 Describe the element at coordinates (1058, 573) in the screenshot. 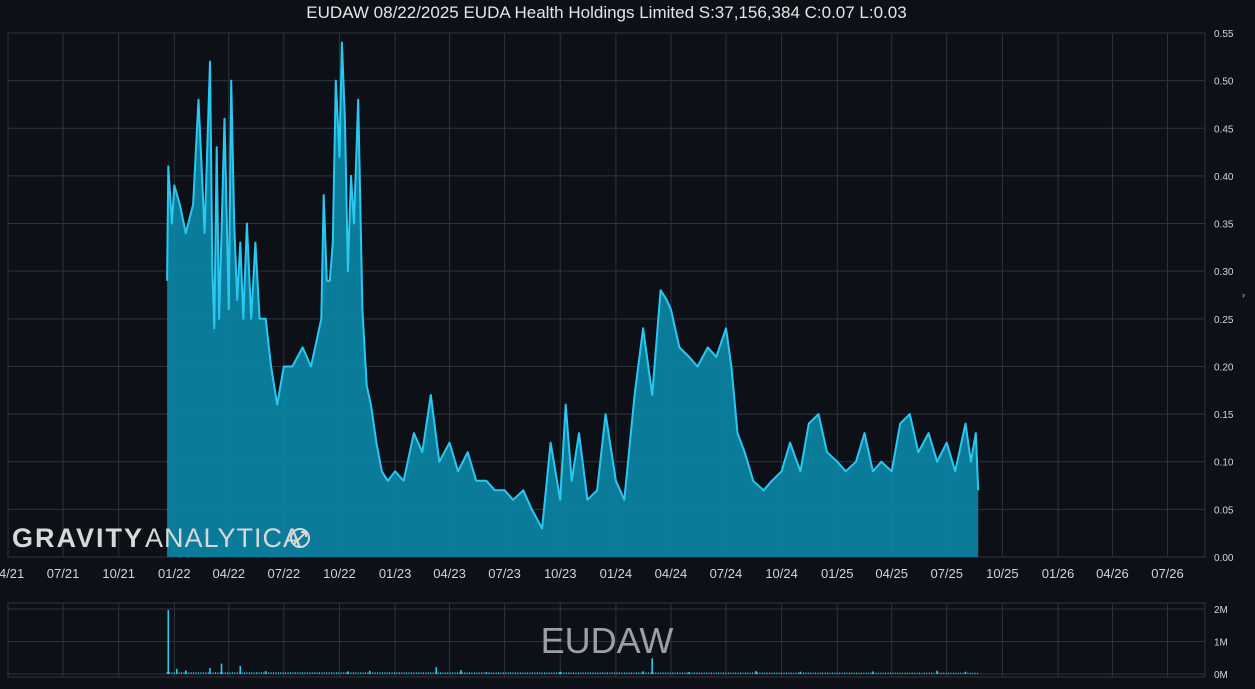

I see `x-tick-label: 01/26` at that location.